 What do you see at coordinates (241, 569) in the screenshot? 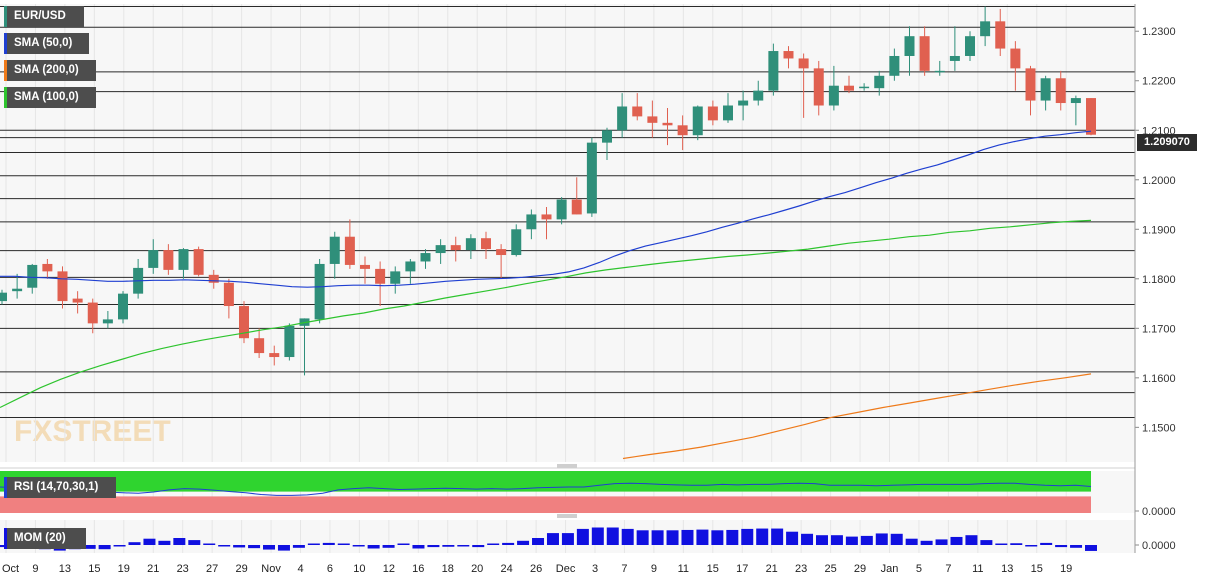
I see `x-tick-label: 29` at bounding box center [241, 569].